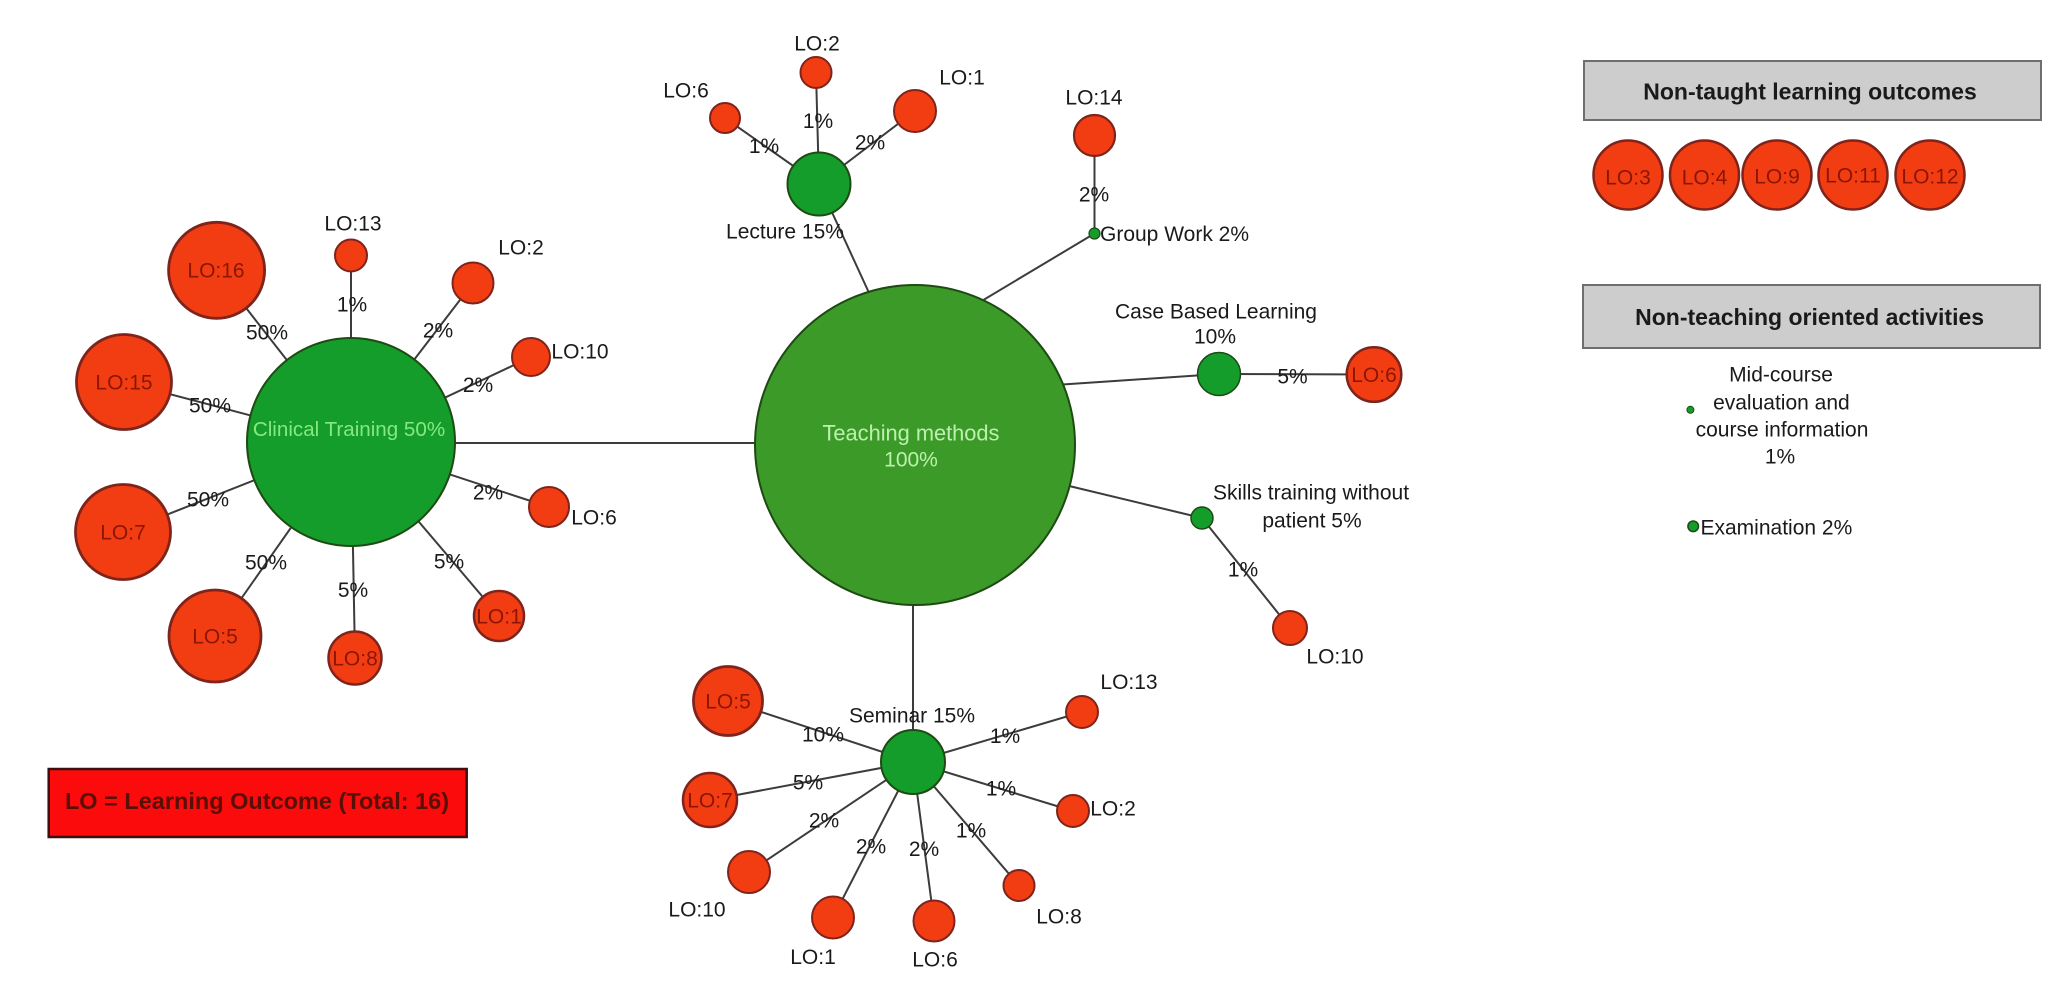 The height and width of the screenshot is (1001, 2059). Describe the element at coordinates (1777, 528) in the screenshot. I see `svg-text: Examination 2%` at that location.